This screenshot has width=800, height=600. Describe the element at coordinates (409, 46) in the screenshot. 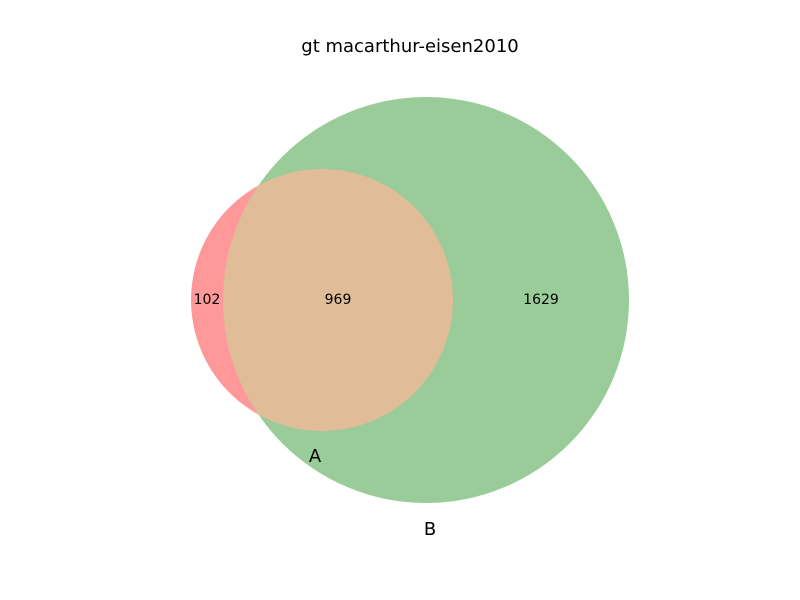

I see `diagram-title: gt macarthur-eisen2010` at that location.